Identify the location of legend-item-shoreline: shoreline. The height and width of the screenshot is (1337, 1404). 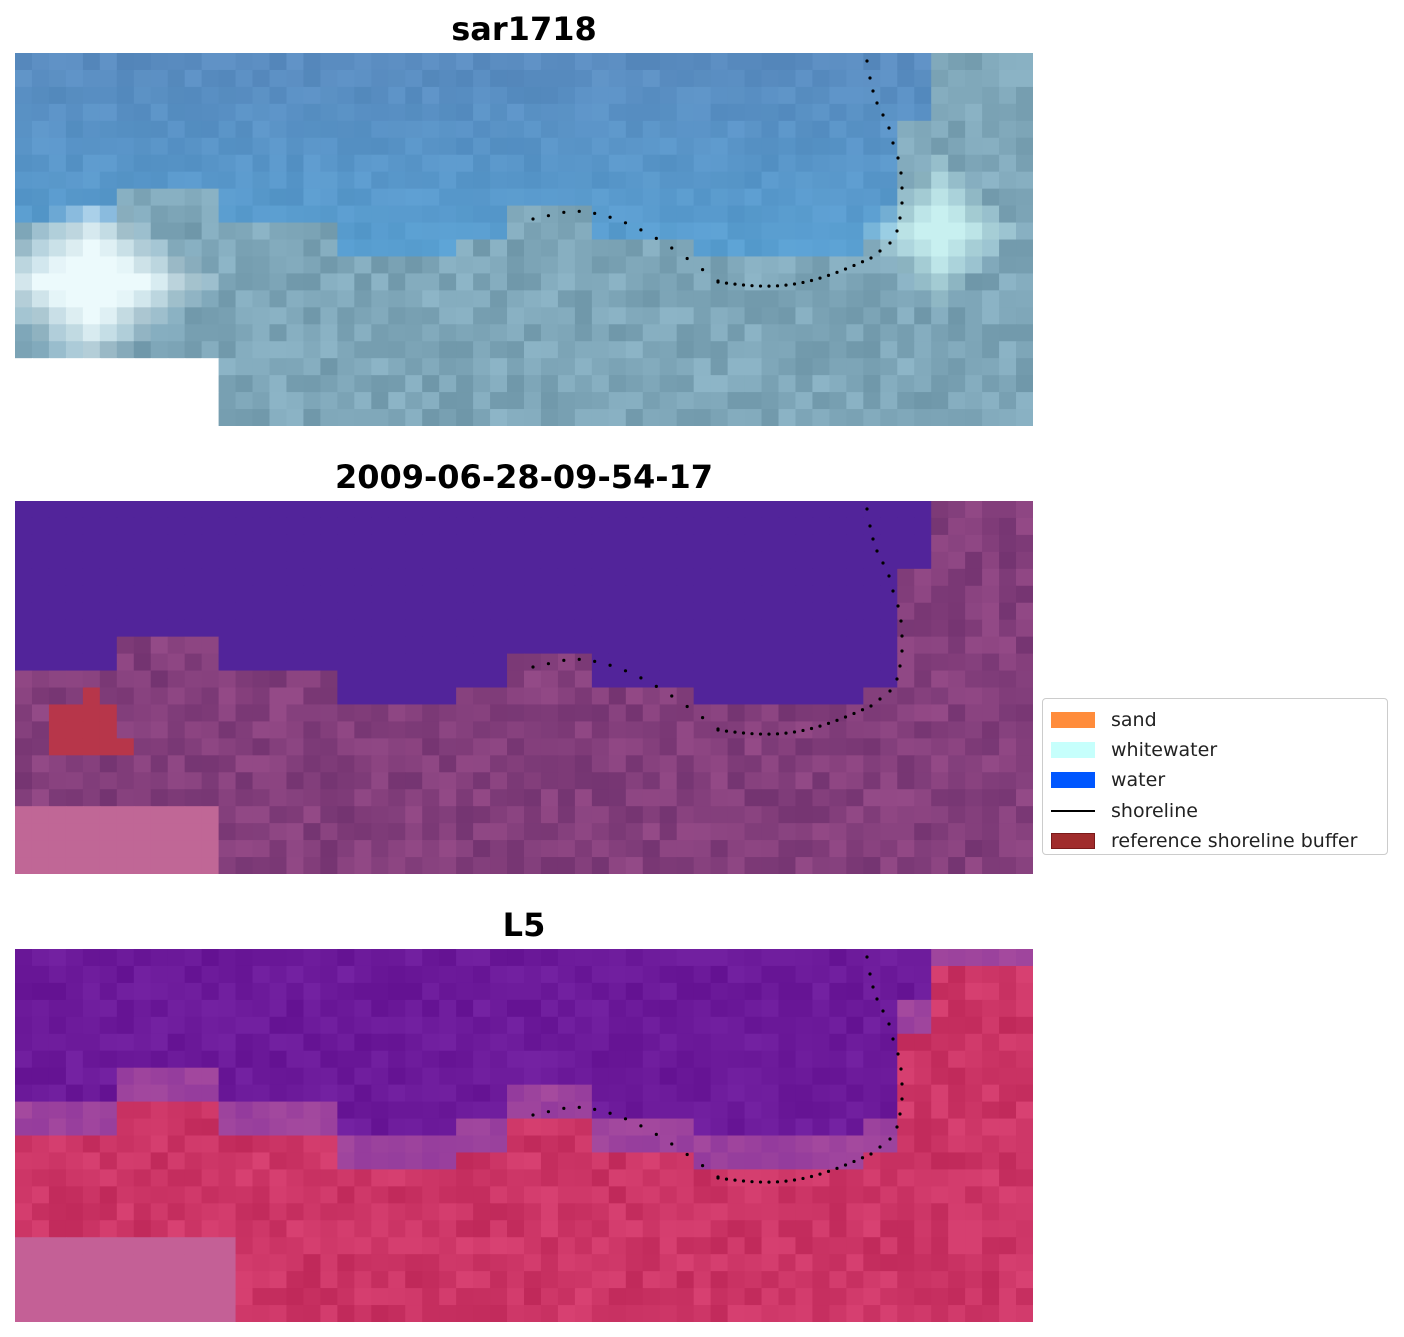
(1219, 811).